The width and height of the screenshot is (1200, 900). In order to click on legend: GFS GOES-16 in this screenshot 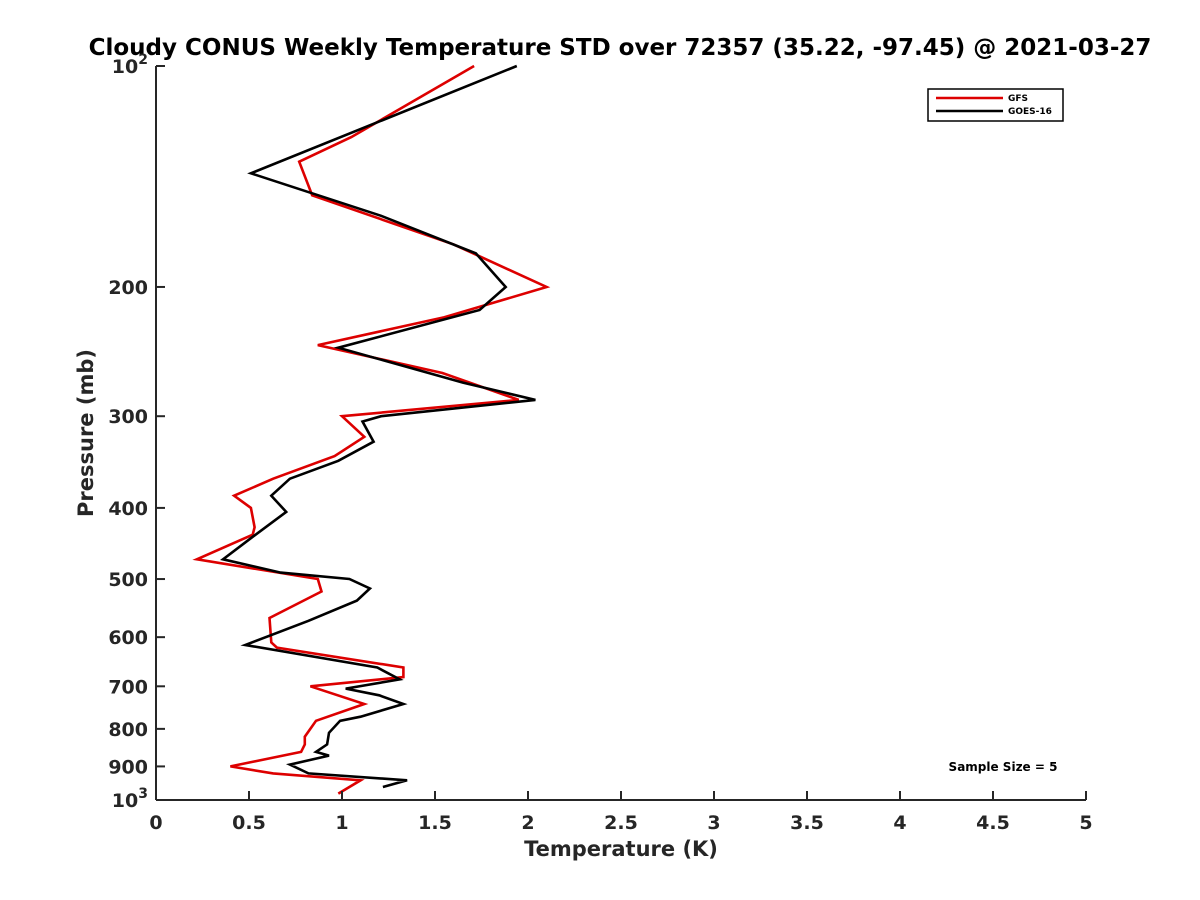, I will do `click(995, 105)`.